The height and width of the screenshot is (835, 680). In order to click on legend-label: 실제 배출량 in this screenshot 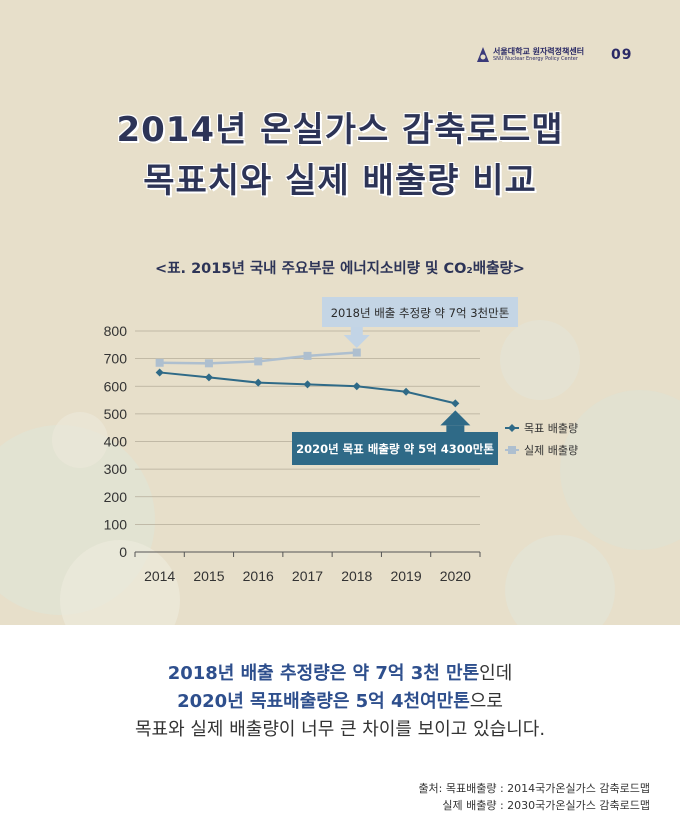, I will do `click(551, 450)`.